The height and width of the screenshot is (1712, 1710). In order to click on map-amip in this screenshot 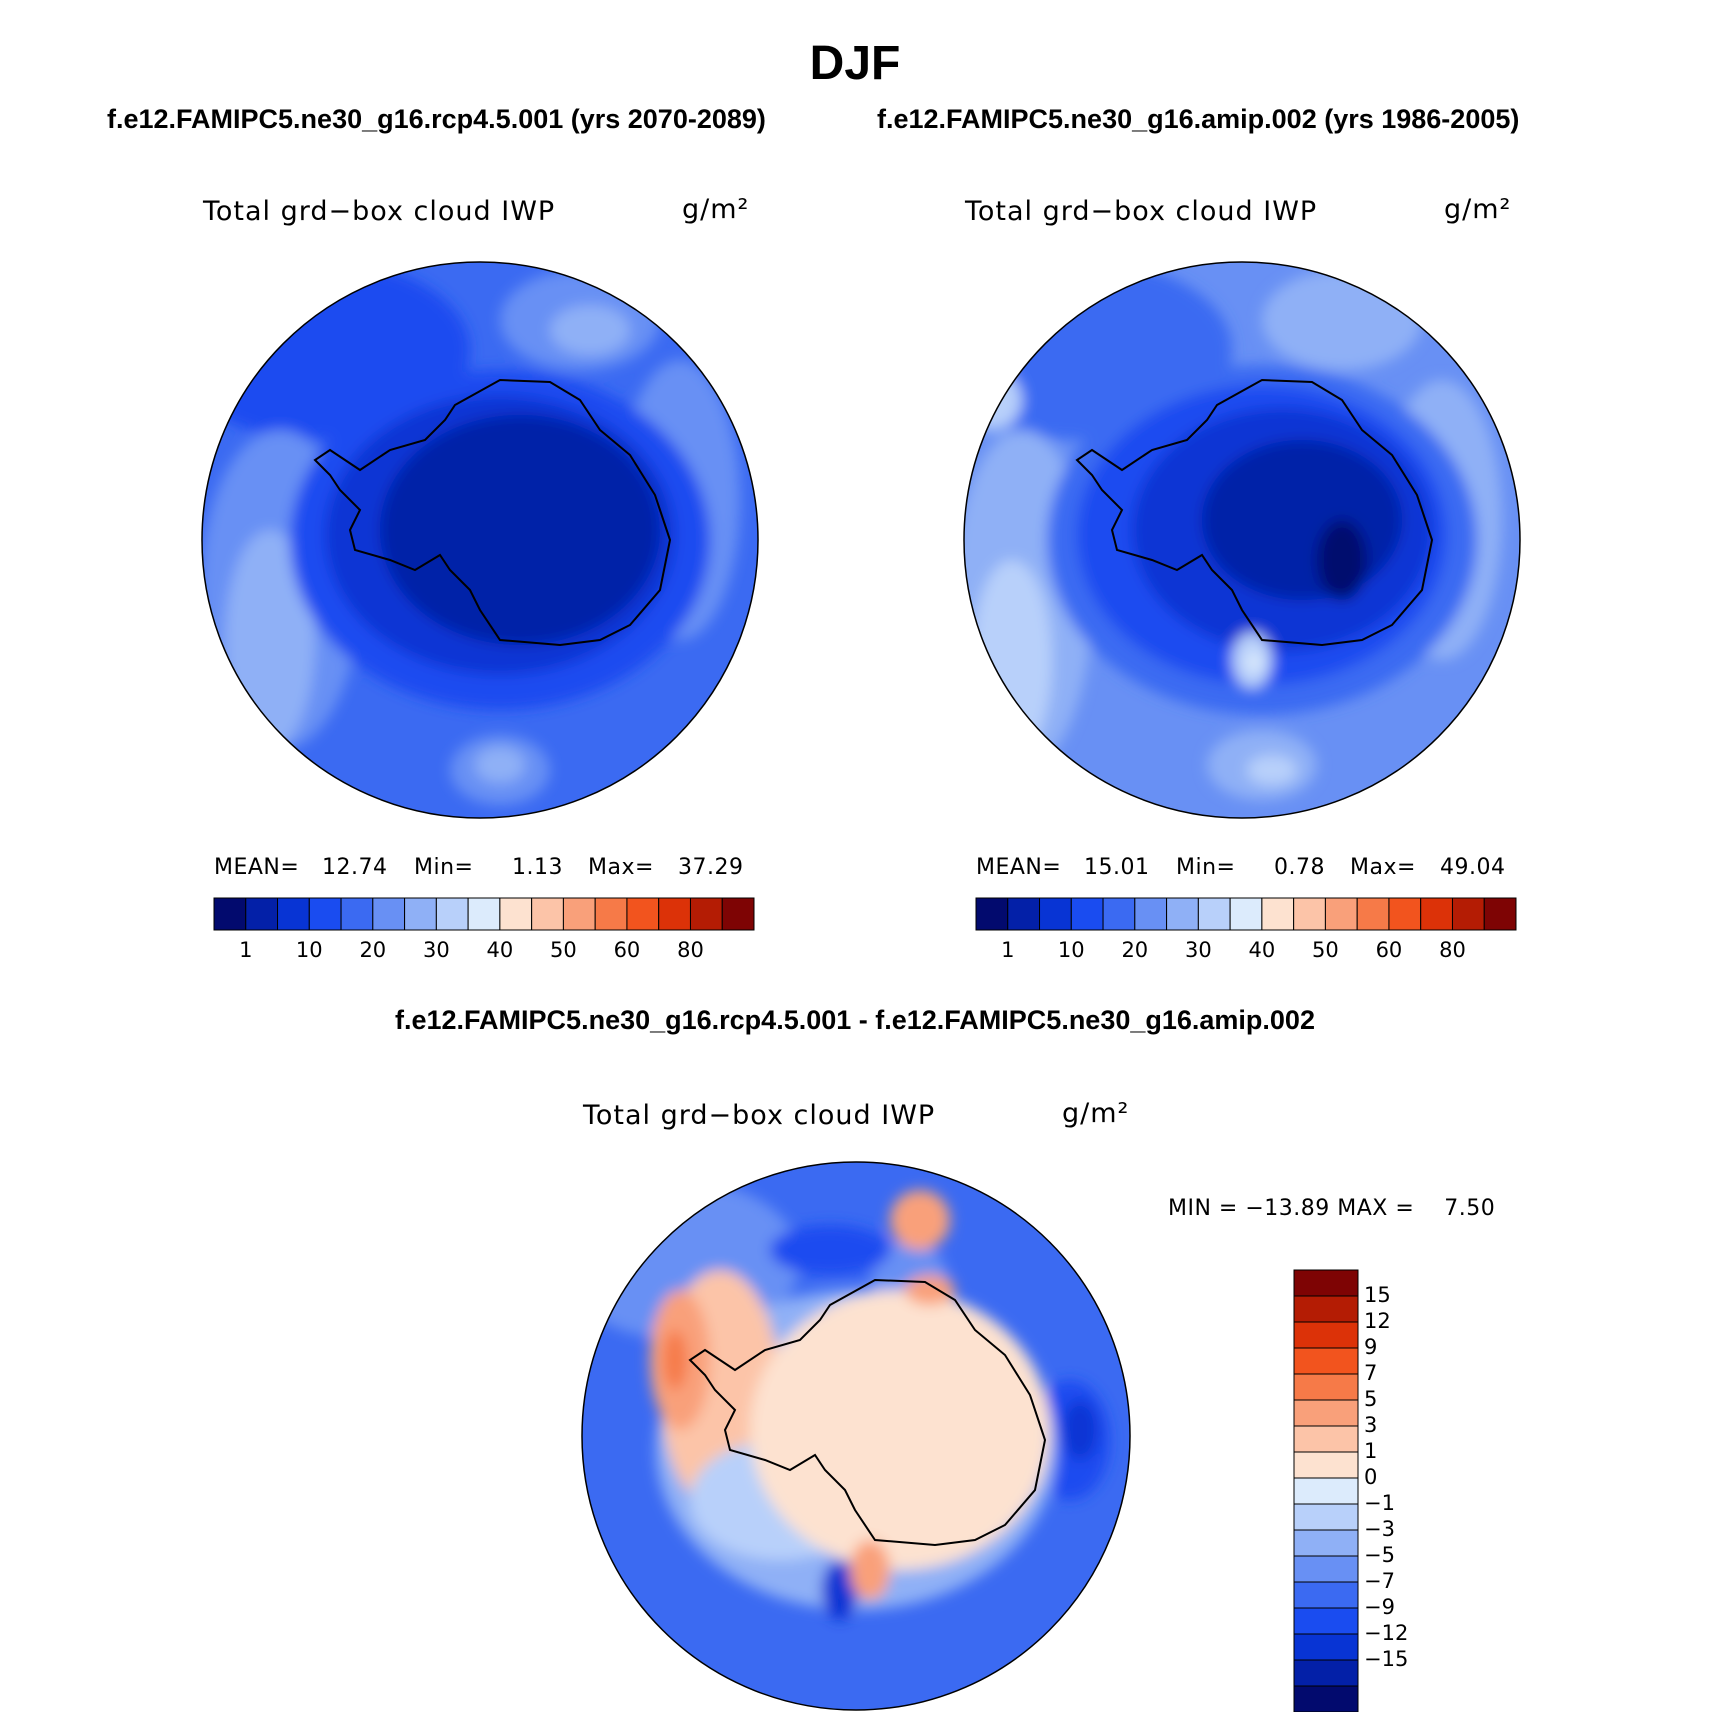, I will do `click(1242, 540)`.